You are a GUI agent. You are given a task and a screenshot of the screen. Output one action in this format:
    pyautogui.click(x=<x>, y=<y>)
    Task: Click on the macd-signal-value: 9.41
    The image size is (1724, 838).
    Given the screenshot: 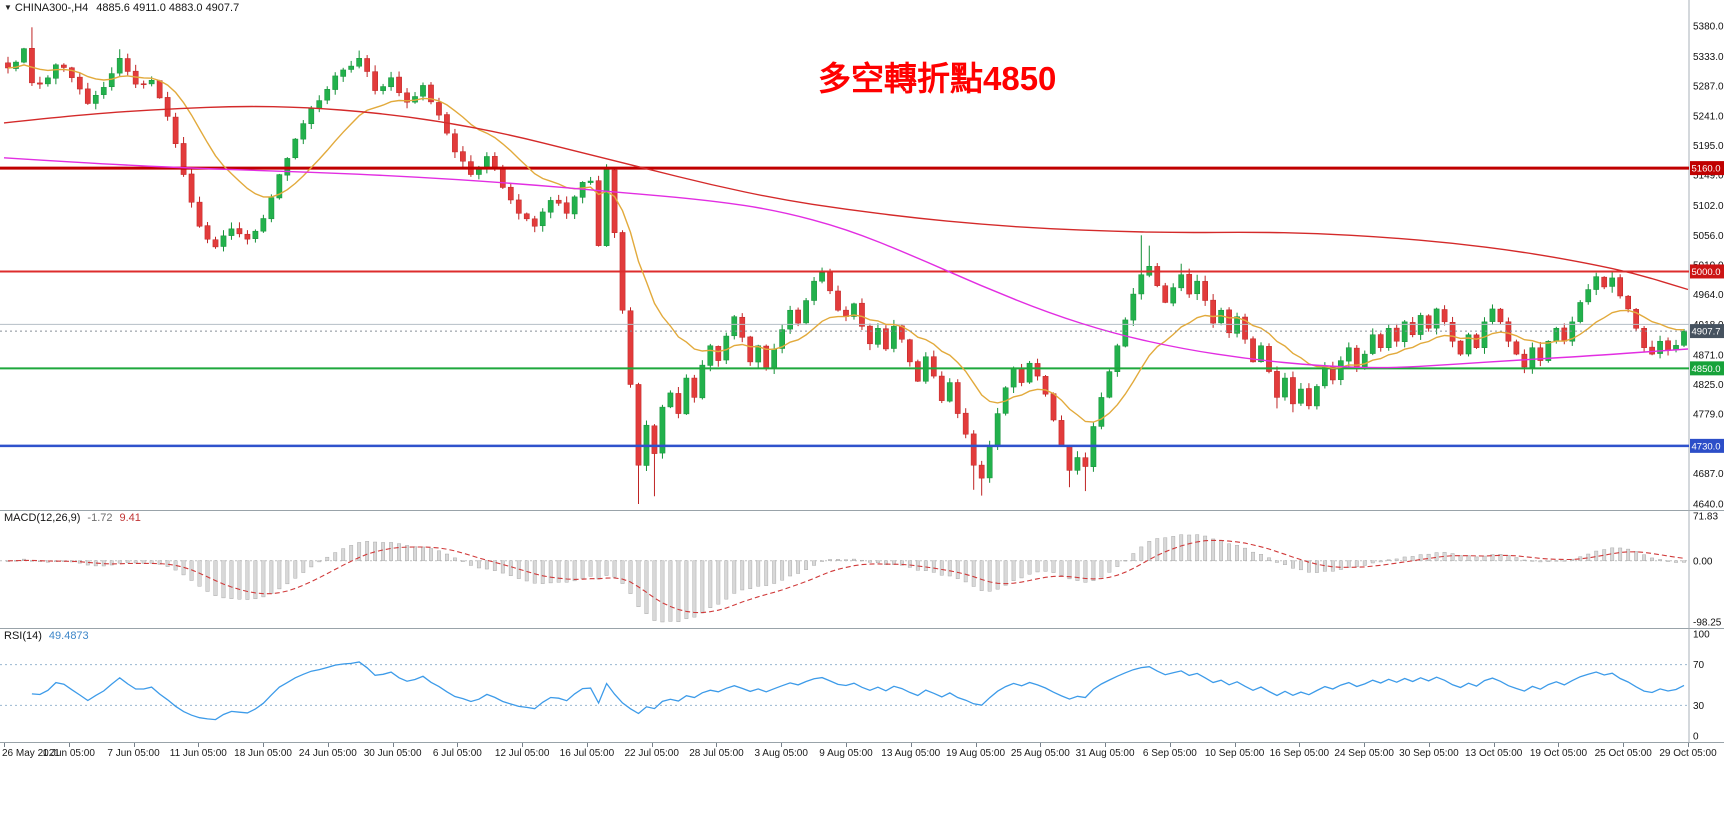 What is the action you would take?
    pyautogui.click(x=130, y=518)
    